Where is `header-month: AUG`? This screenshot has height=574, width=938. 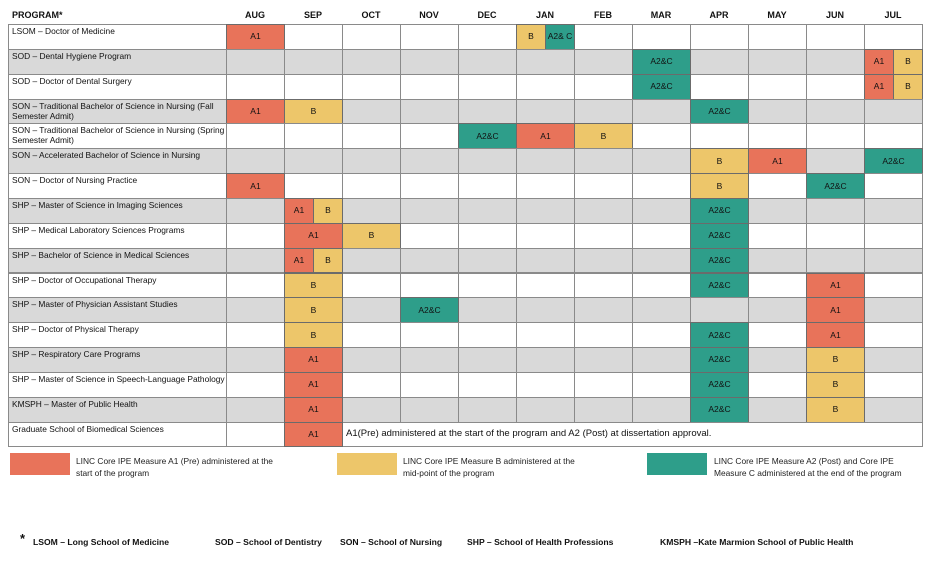 header-month: AUG is located at coordinates (255, 15).